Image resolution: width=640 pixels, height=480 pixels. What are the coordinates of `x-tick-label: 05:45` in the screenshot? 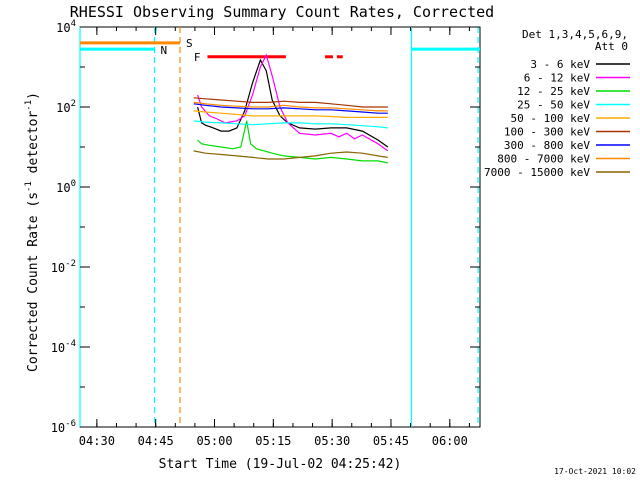 It's located at (391, 441).